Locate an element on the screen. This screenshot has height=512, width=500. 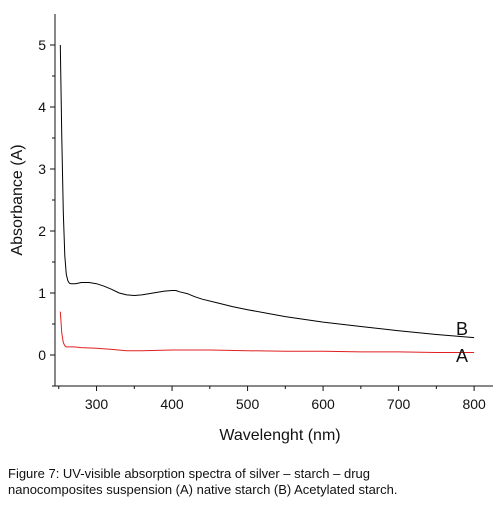
x-tick-label: 400 is located at coordinates (172, 404).